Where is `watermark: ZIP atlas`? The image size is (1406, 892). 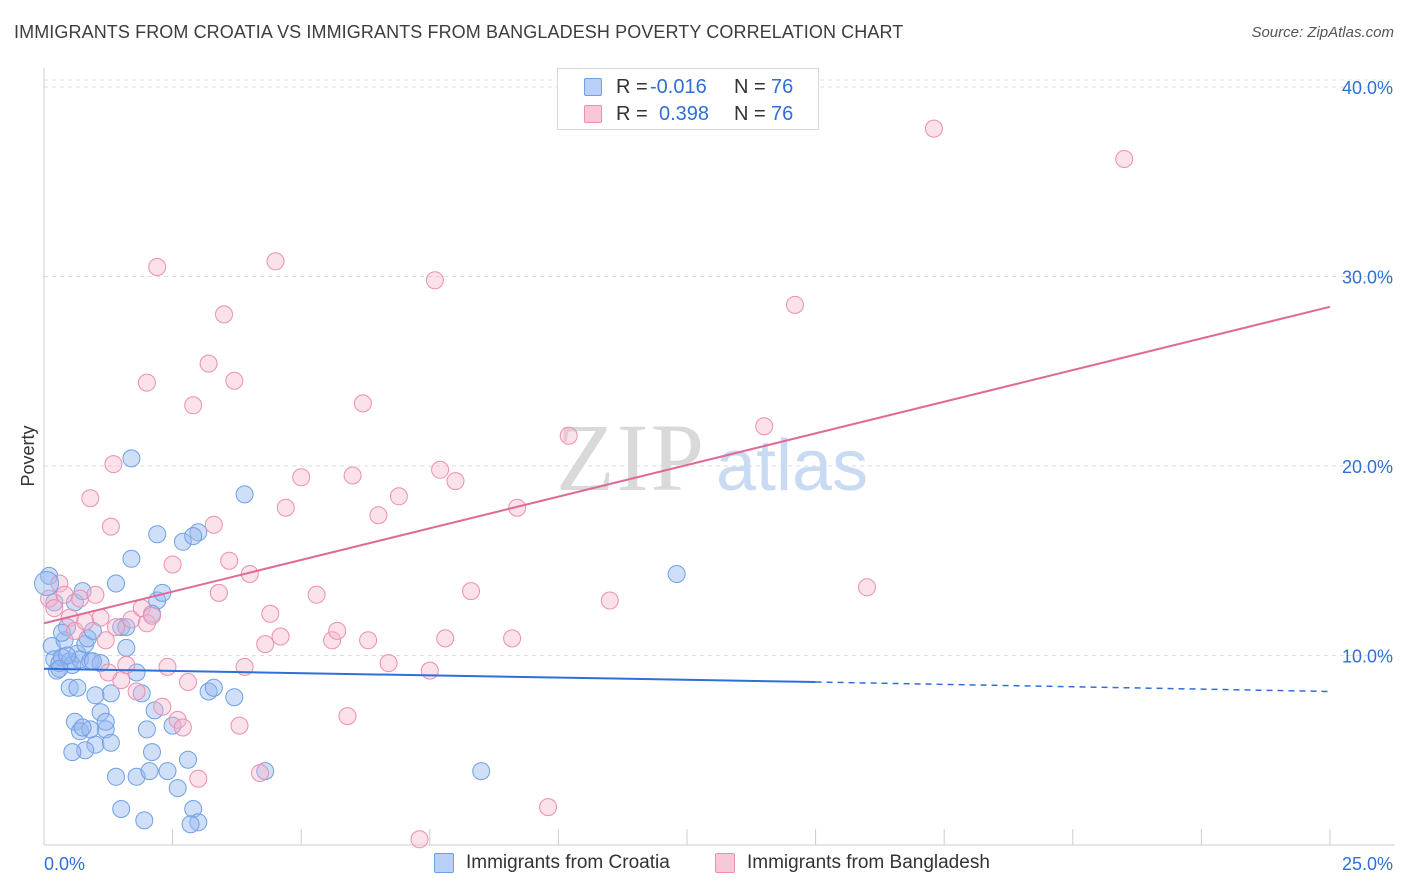 watermark: ZIP atlas is located at coordinates (712, 457).